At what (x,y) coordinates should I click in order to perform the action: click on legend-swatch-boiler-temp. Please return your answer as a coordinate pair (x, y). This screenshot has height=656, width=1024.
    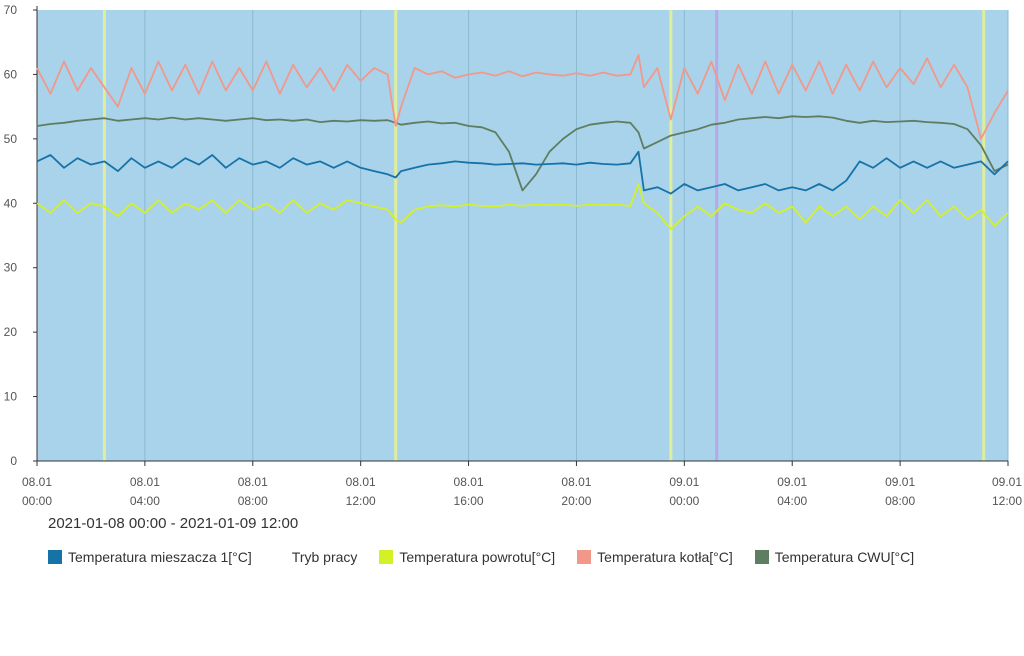
    Looking at the image, I should click on (584, 557).